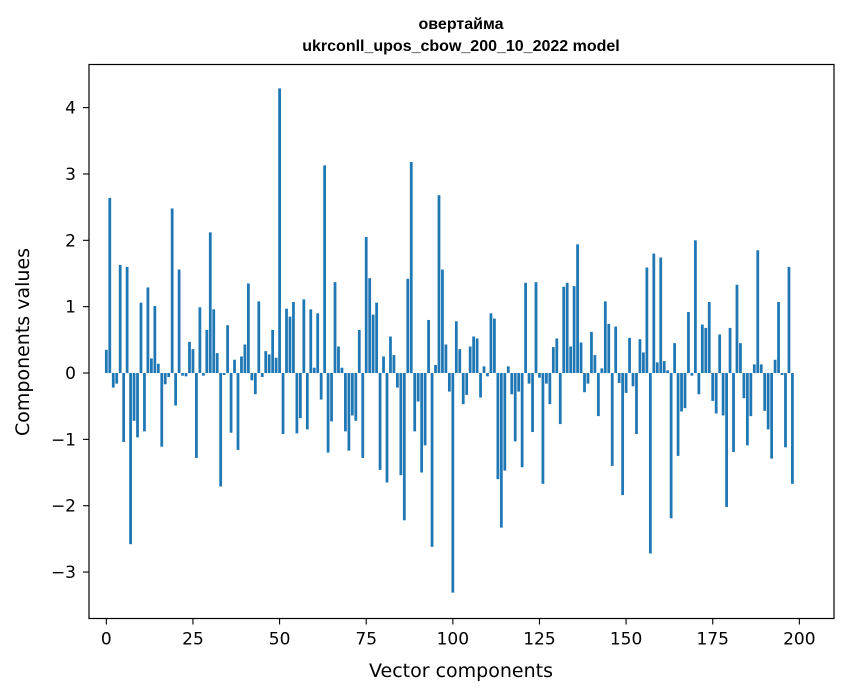  I want to click on x-tick-label-0: 0, so click(106, 640).